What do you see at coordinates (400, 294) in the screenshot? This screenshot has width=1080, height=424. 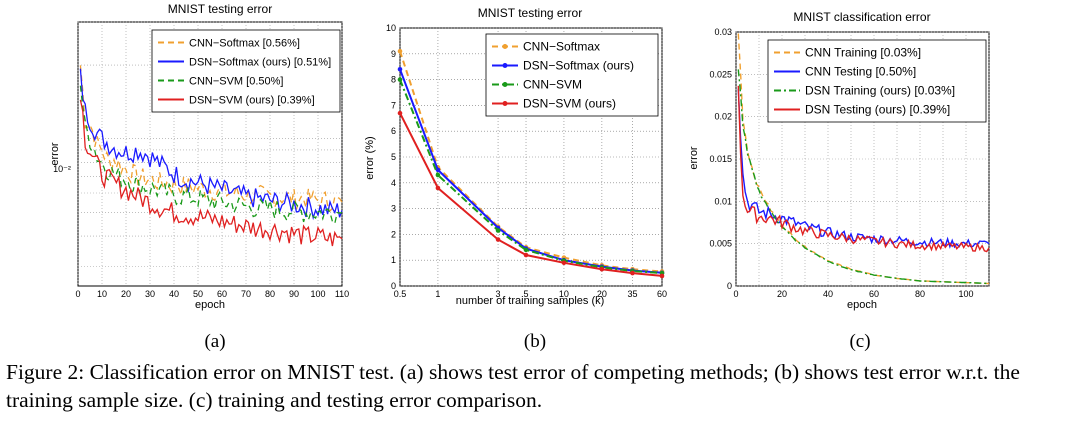 I see `x-tick-label: 0.5` at bounding box center [400, 294].